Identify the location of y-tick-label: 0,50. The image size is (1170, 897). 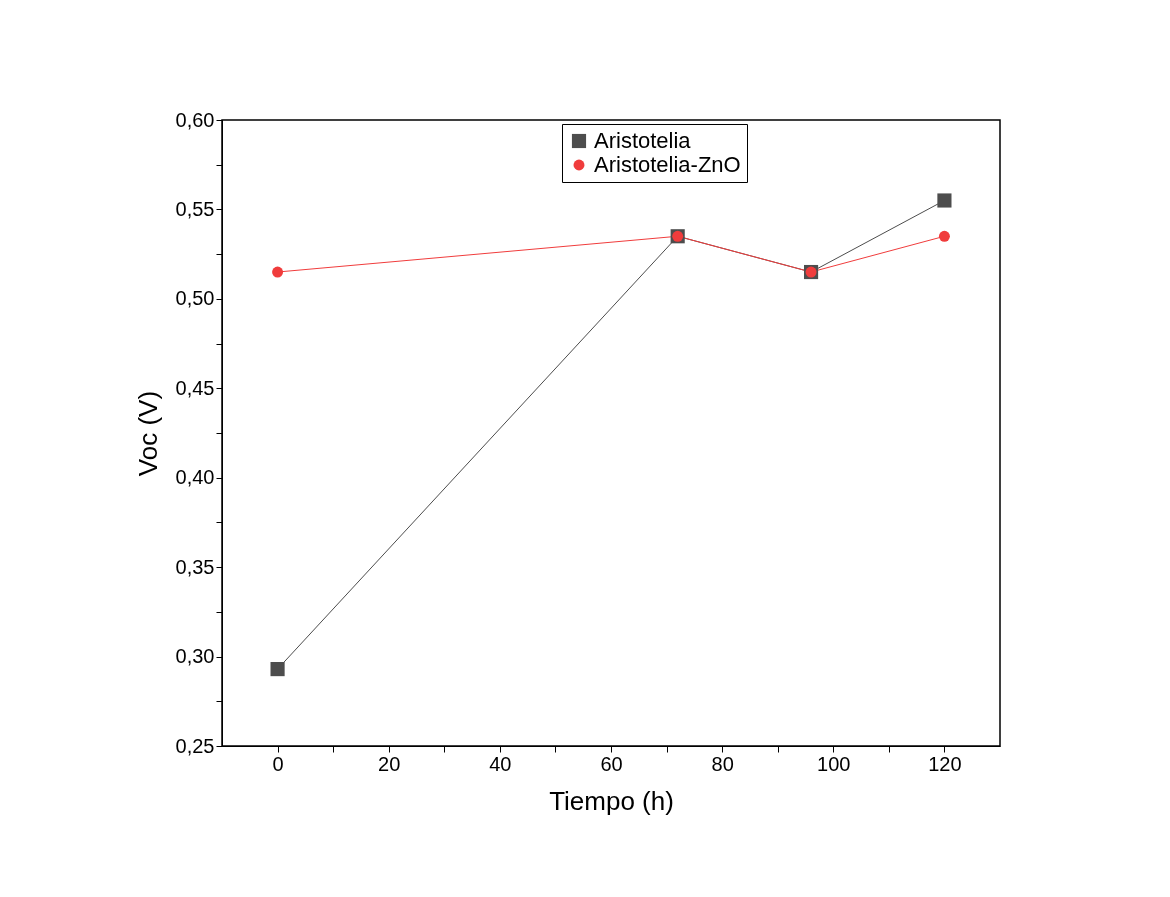
(195, 298).